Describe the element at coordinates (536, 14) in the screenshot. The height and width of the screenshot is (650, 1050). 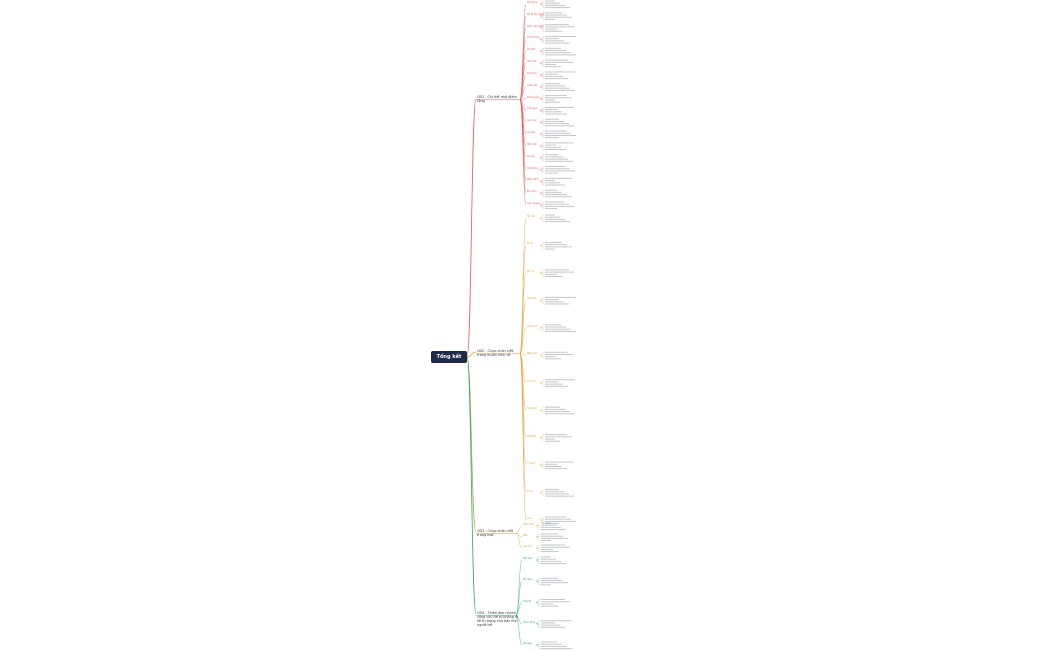
I see `child-node: Mô tả đối tượng` at that location.